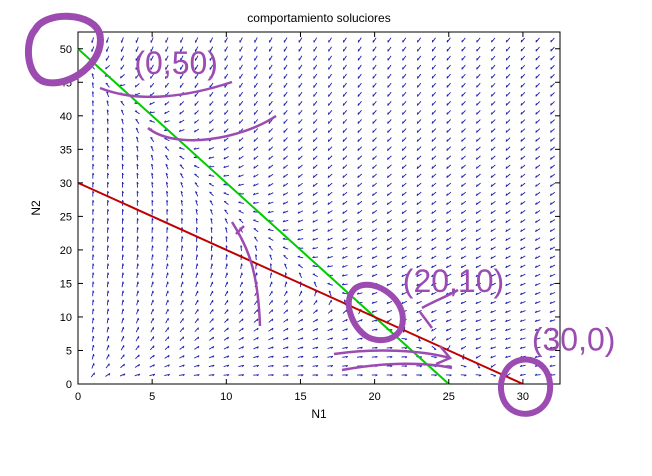 This screenshot has width=652, height=476. Describe the element at coordinates (78, 397) in the screenshot. I see `x-tick-label: 0` at that location.